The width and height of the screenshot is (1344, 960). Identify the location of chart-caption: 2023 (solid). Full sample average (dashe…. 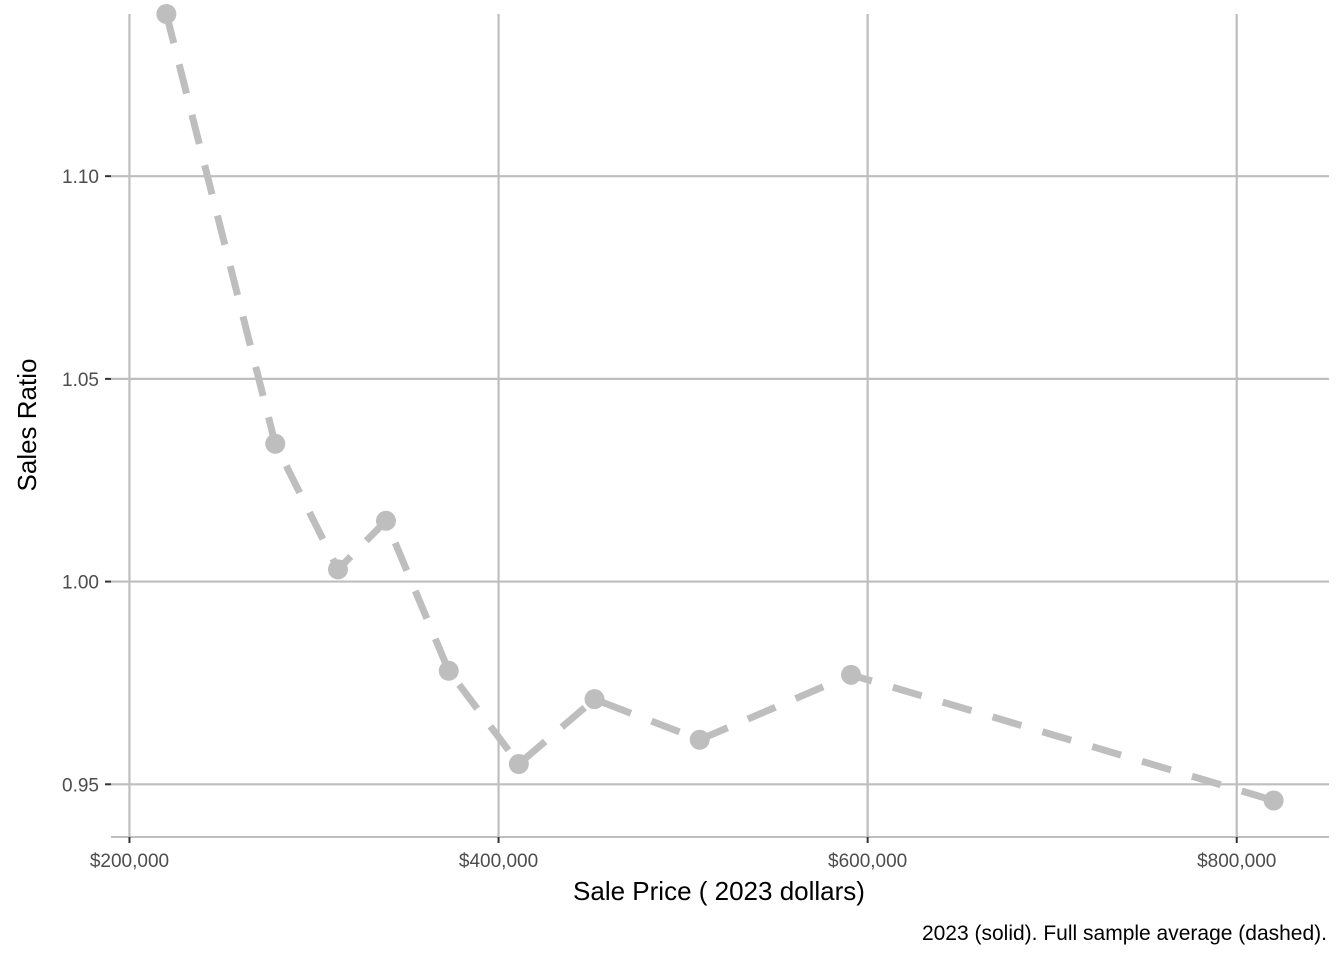
(1124, 933).